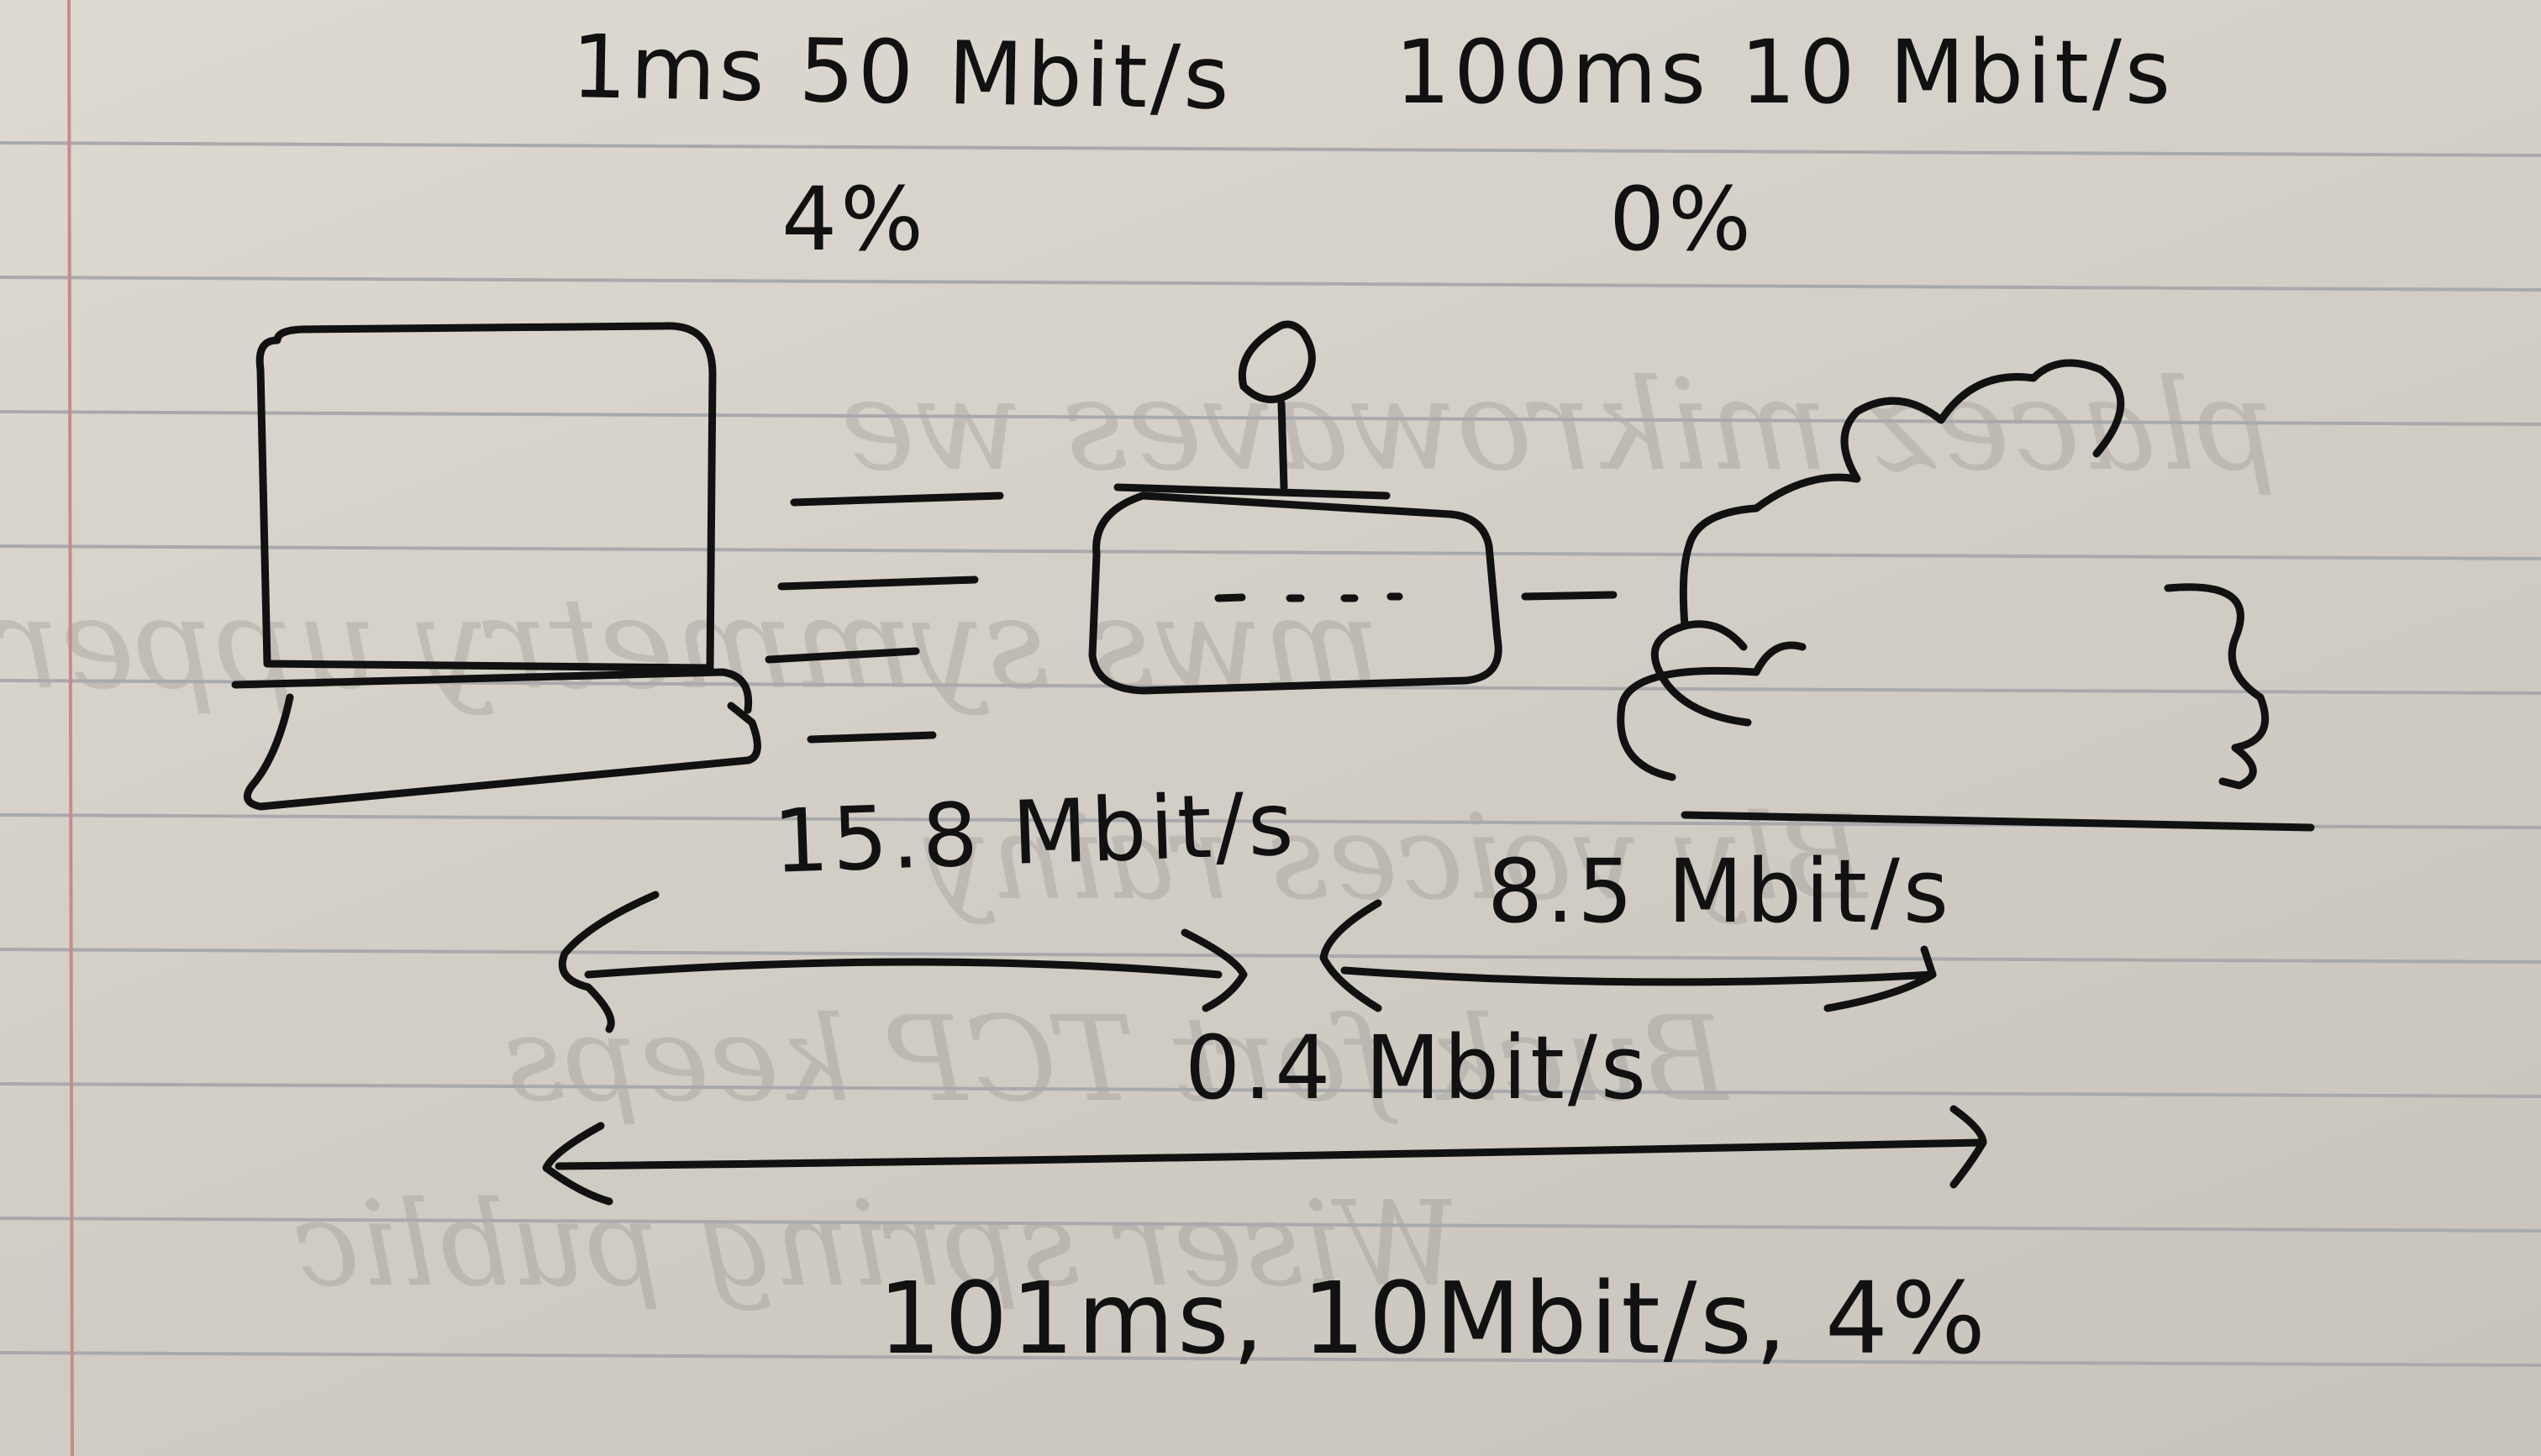 The height and width of the screenshot is (1456, 2541). I want to click on link-router-internet-loss: 0%, so click(1681, 219).